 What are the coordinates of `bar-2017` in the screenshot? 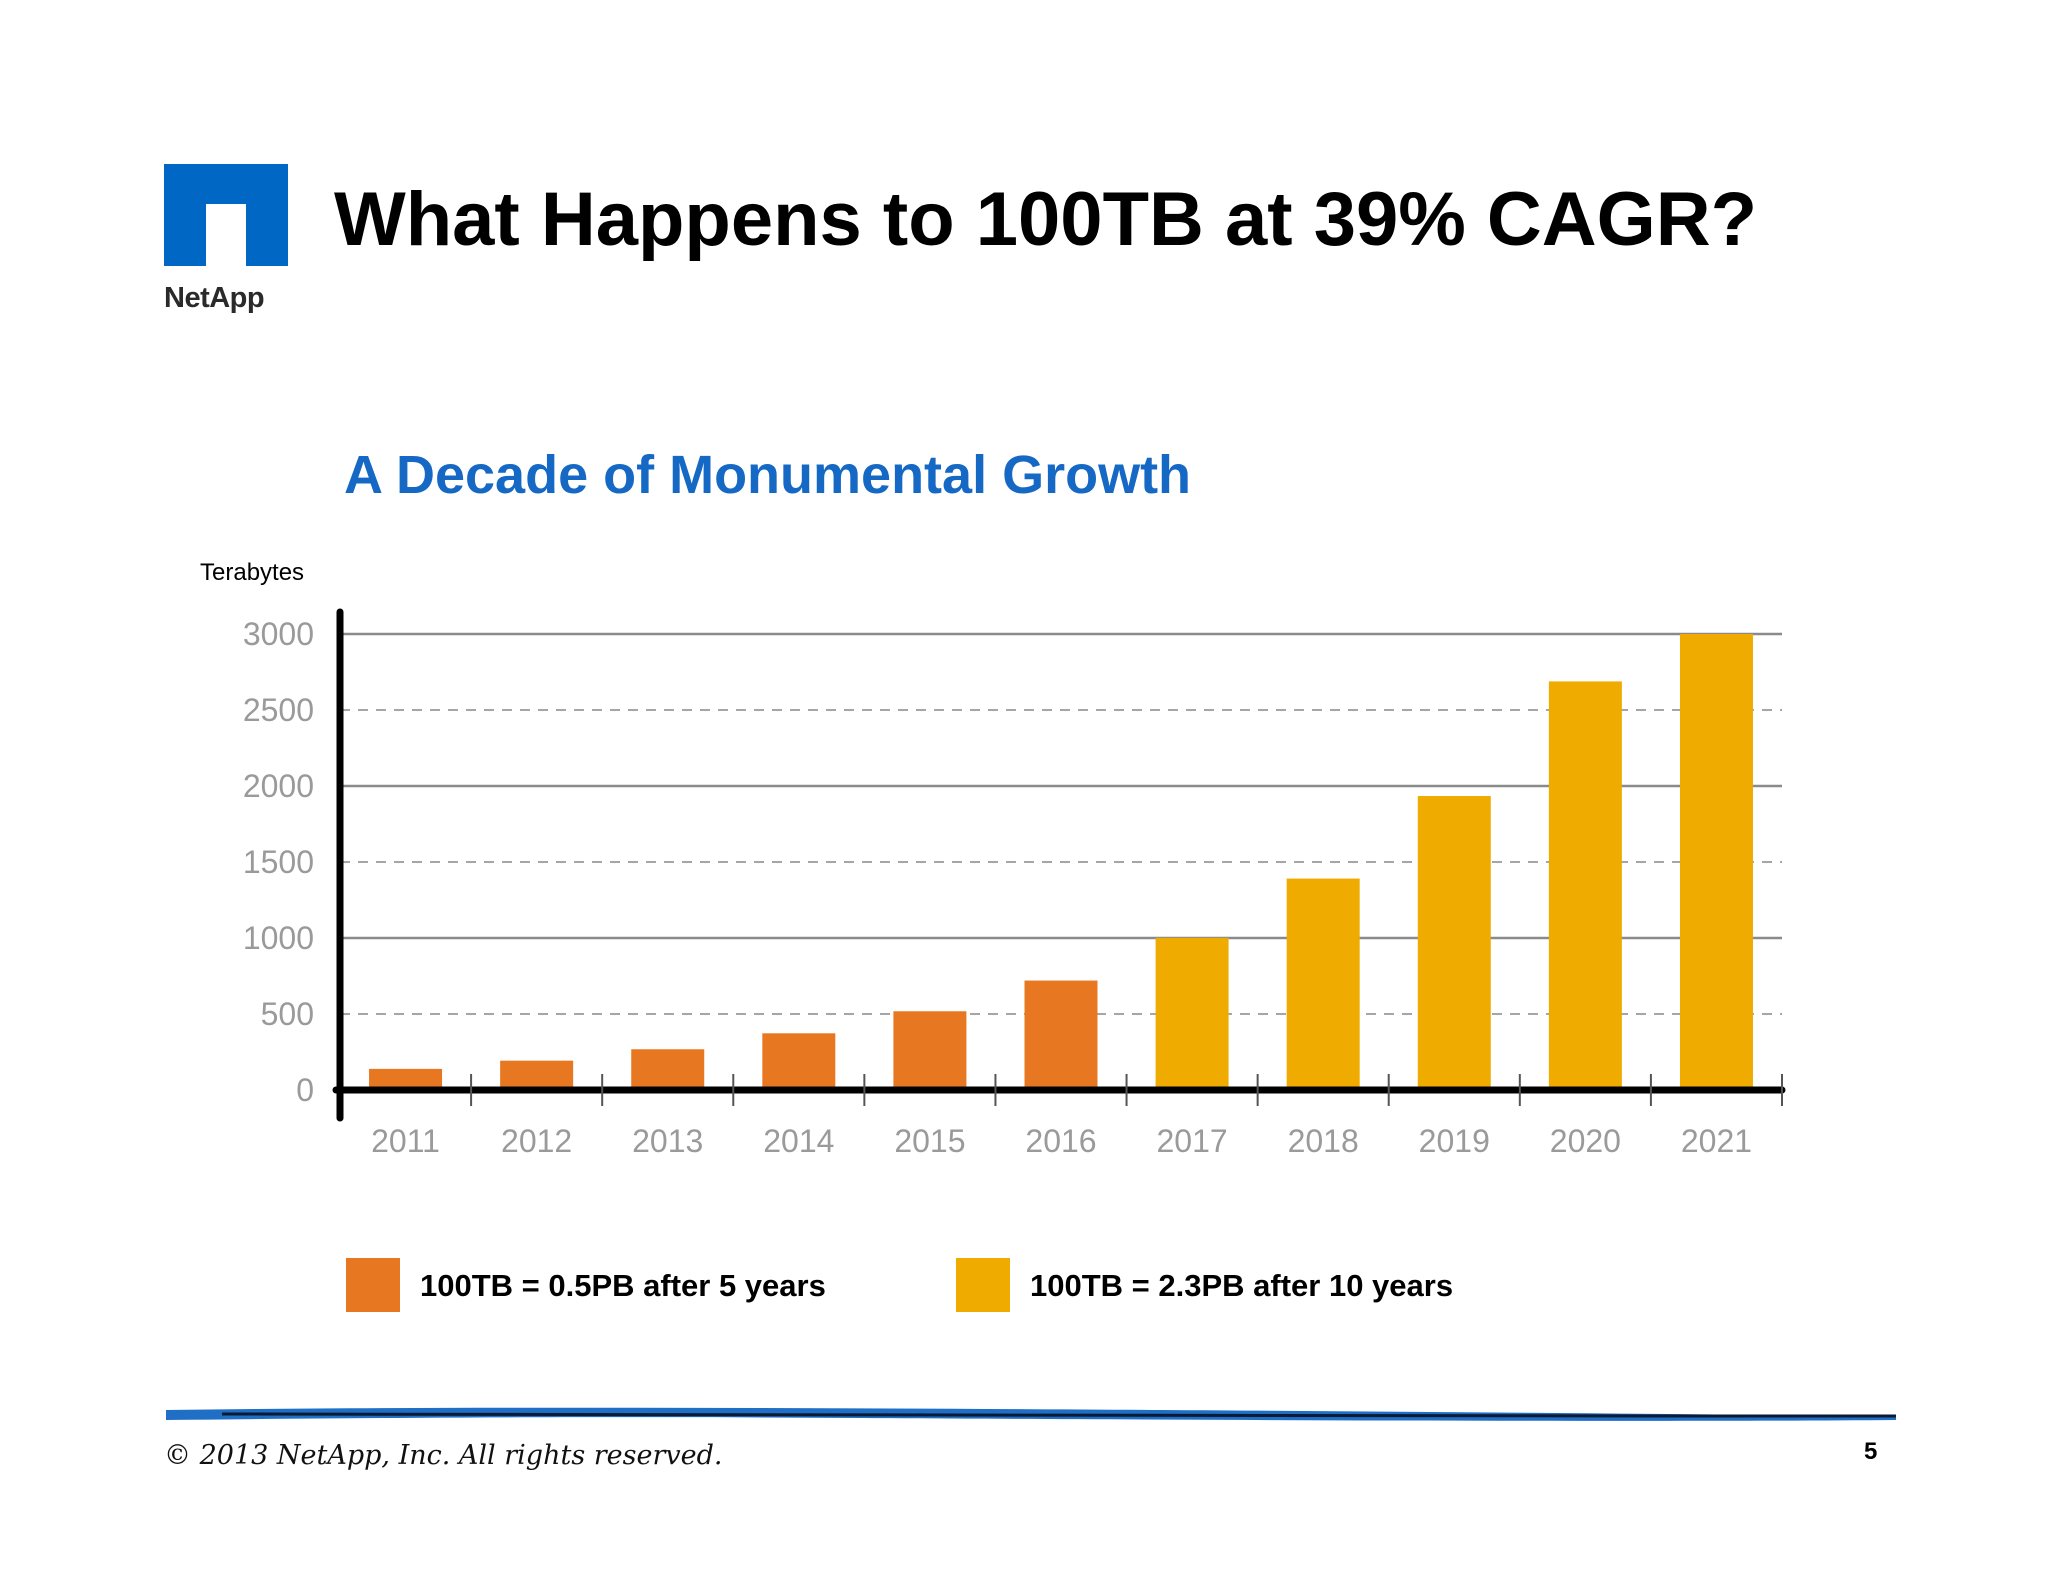 It's located at (1192, 1013).